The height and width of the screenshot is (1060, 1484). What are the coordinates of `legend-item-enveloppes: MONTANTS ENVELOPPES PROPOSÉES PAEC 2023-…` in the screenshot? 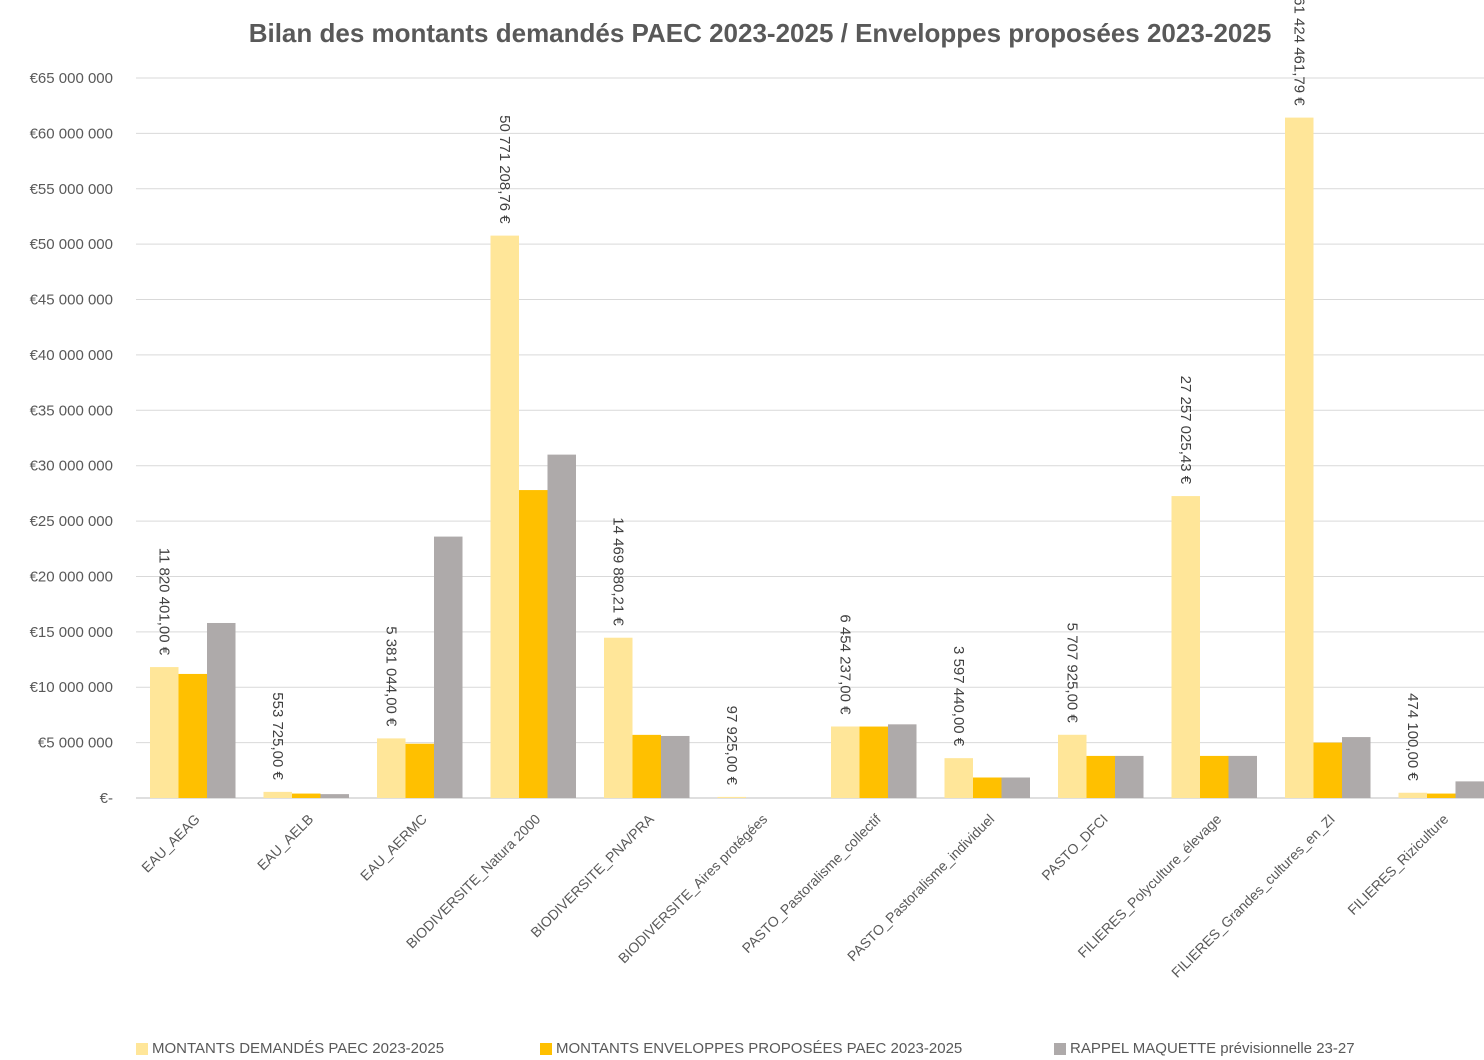 It's located at (751, 1048).